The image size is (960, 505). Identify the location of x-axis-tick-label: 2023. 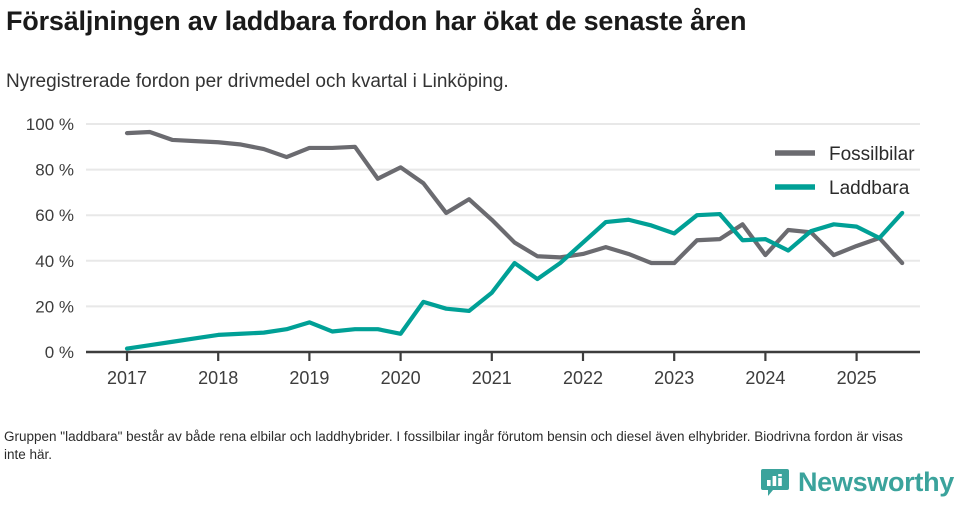
(674, 378).